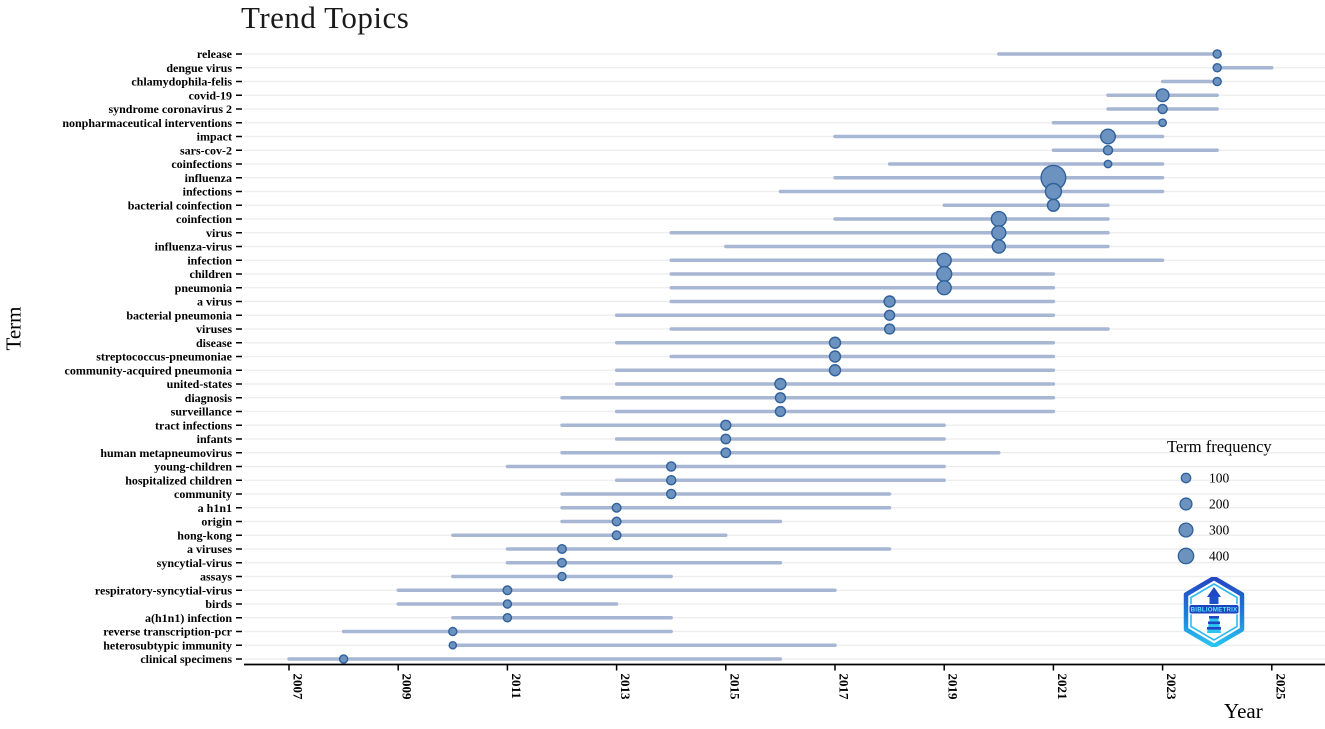 Image resolution: width=1325 pixels, height=729 pixels. I want to click on term-label: release, so click(215, 54).